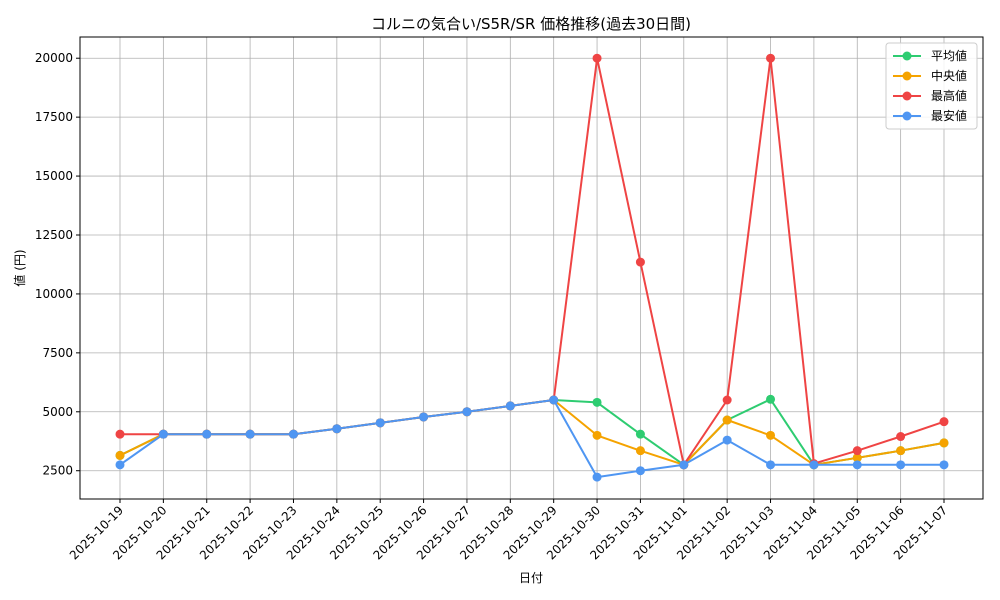  What do you see at coordinates (54, 235) in the screenshot?
I see `y-tick-label: 12500` at bounding box center [54, 235].